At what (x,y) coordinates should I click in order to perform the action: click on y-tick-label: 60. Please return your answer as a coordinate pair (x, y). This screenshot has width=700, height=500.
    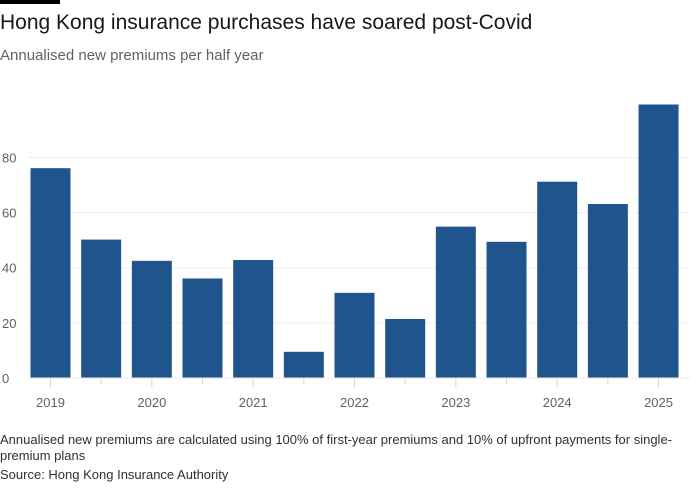
    Looking at the image, I should click on (9, 213).